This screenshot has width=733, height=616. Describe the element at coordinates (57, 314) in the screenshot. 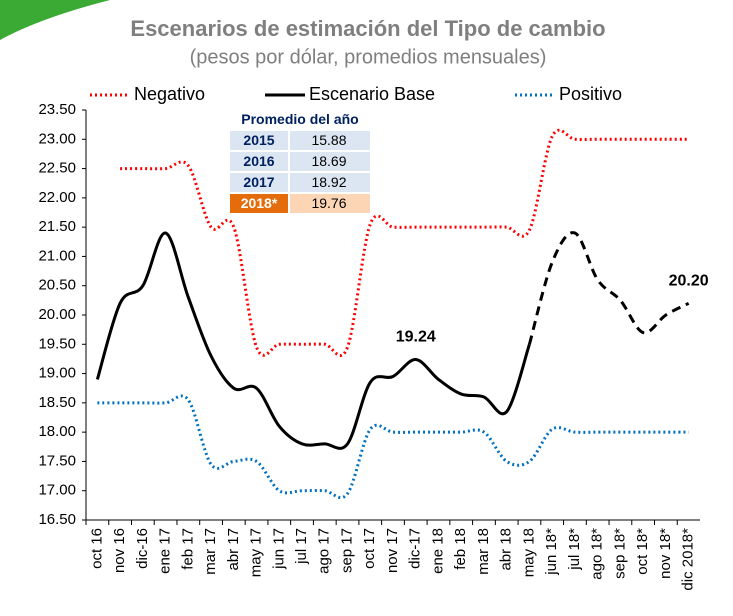

I see `y-tick-label: 20.00` at that location.